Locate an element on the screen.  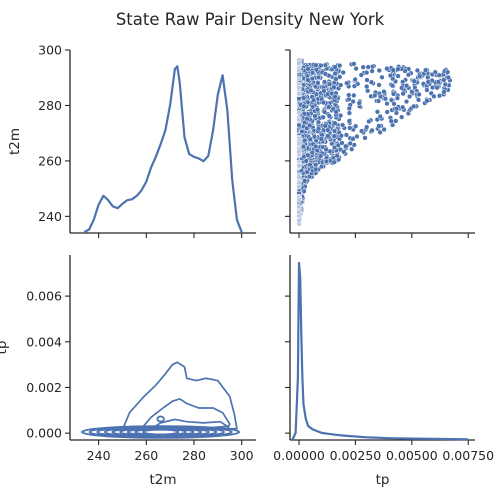
ytick-label-tp: 0.000 is located at coordinates (44, 433).